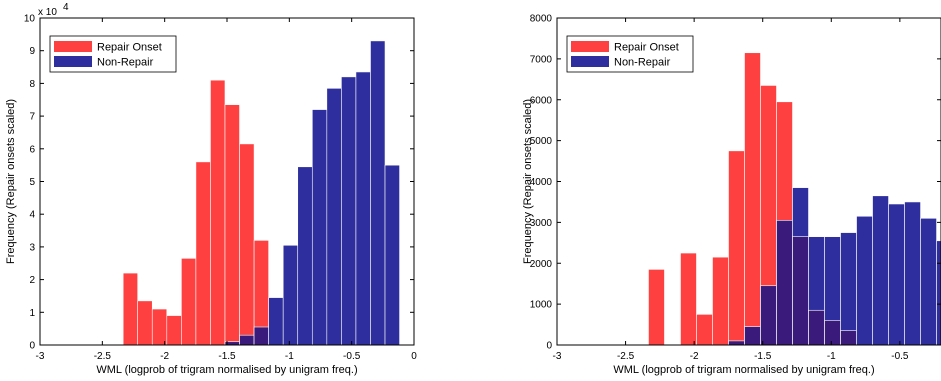  What do you see at coordinates (66, 7) in the screenshot?
I see `y-multiplier-exponent: 4` at bounding box center [66, 7].